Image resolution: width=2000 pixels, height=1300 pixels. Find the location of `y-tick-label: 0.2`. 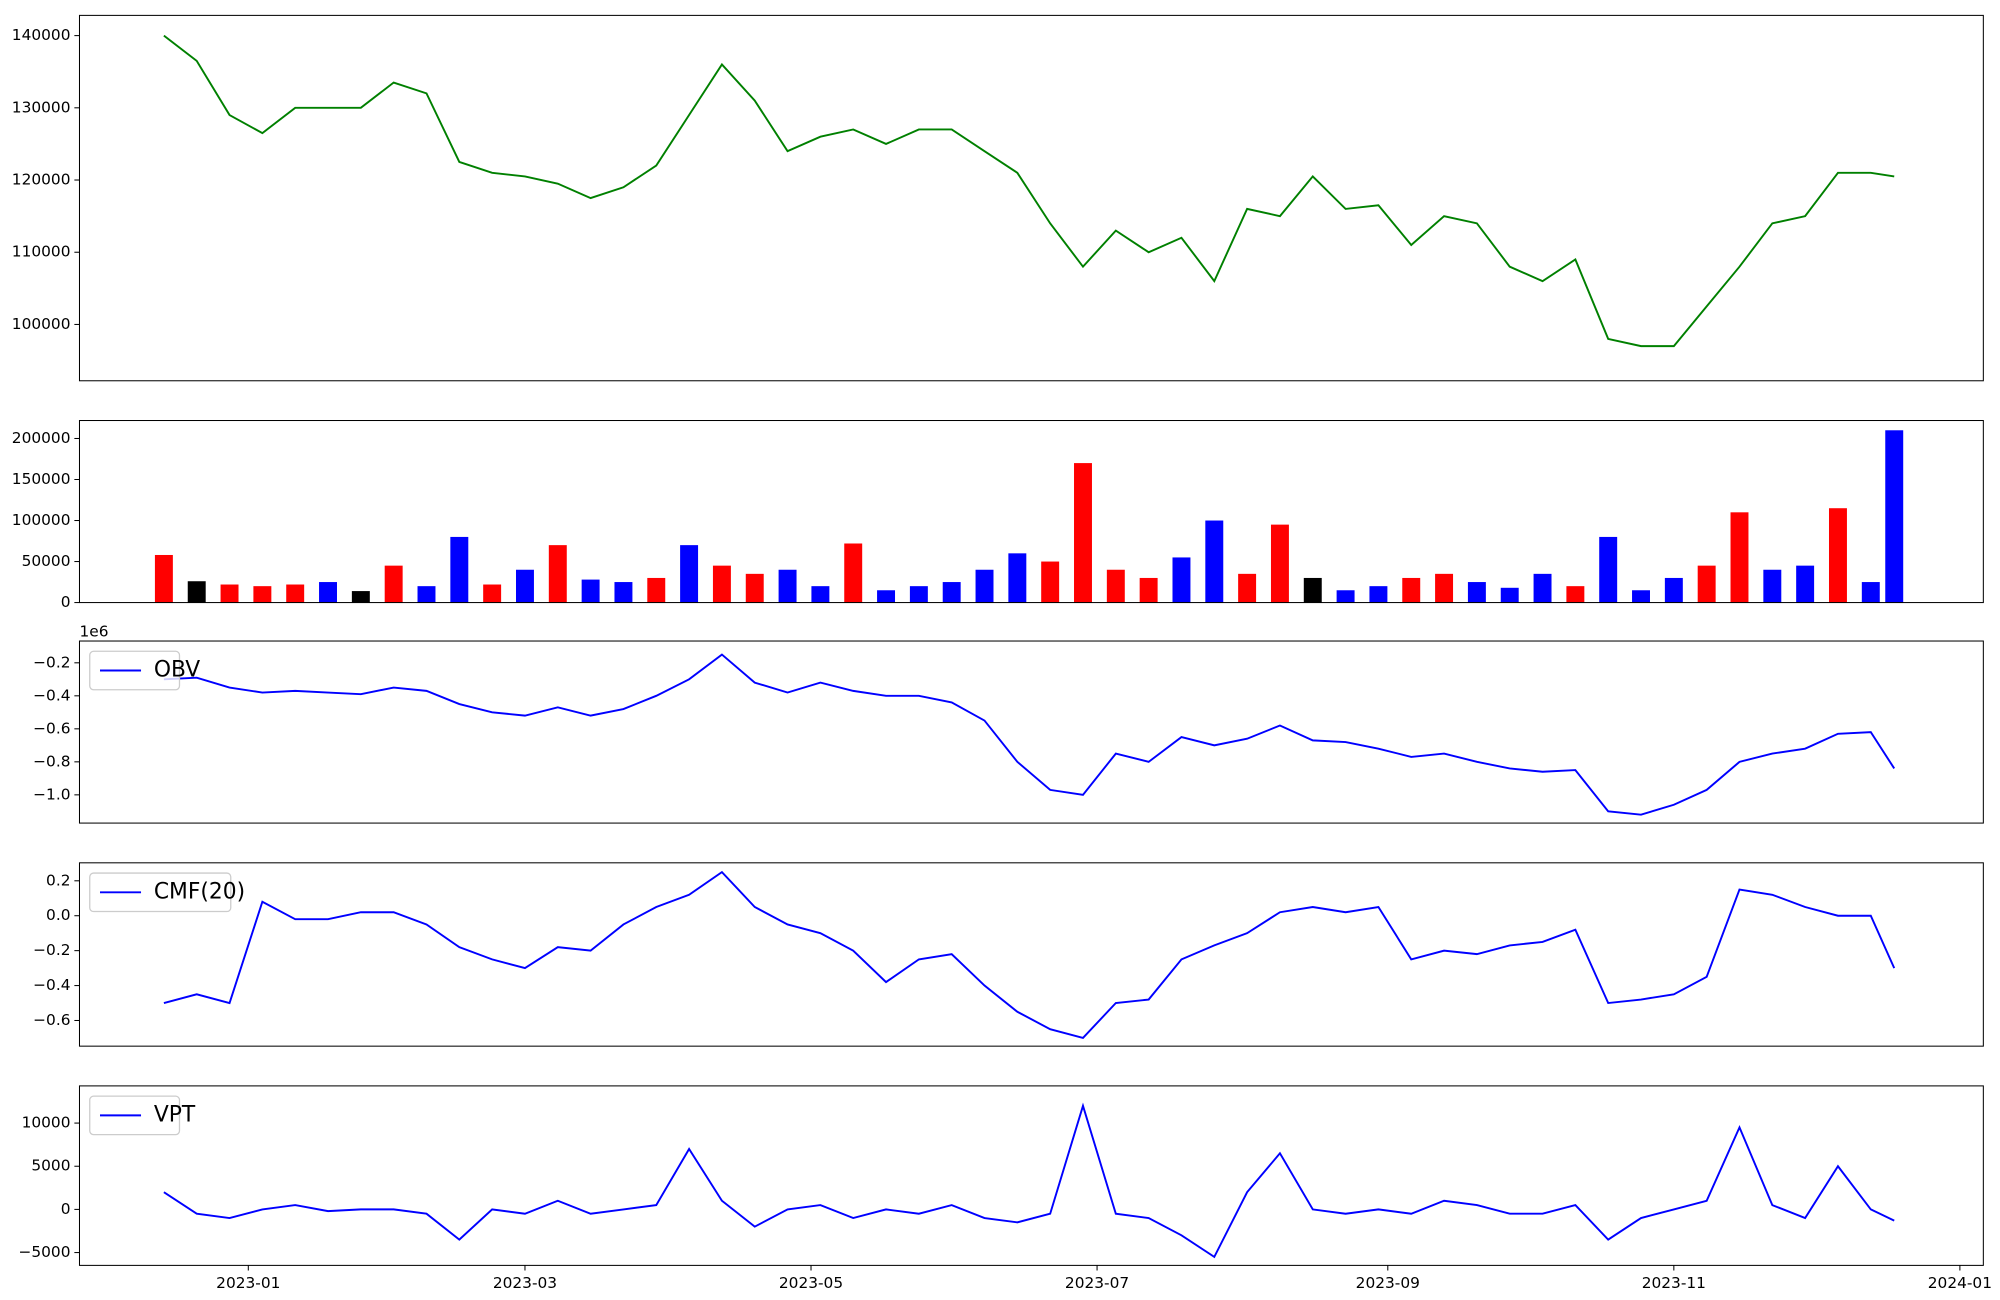

y-tick-label: 0.2 is located at coordinates (58, 880).